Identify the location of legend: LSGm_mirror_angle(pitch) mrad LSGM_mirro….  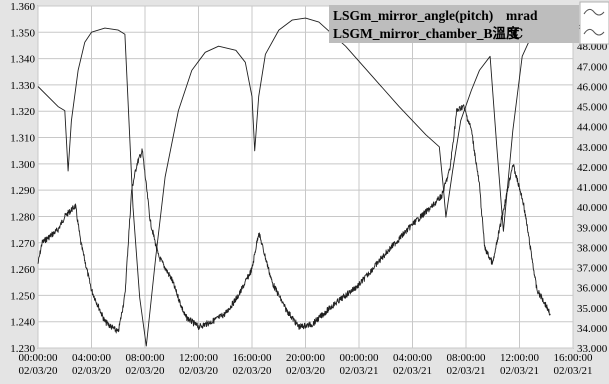
(469, 23).